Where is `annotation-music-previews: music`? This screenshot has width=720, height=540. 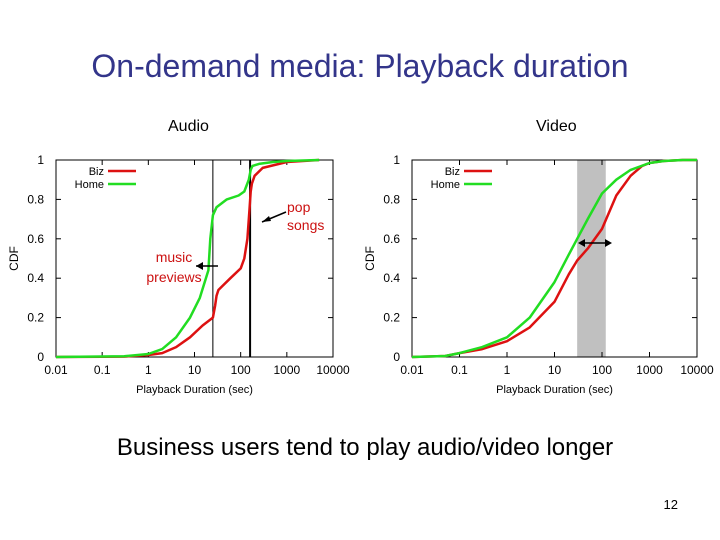
annotation-music-previews: music is located at coordinates (174, 257).